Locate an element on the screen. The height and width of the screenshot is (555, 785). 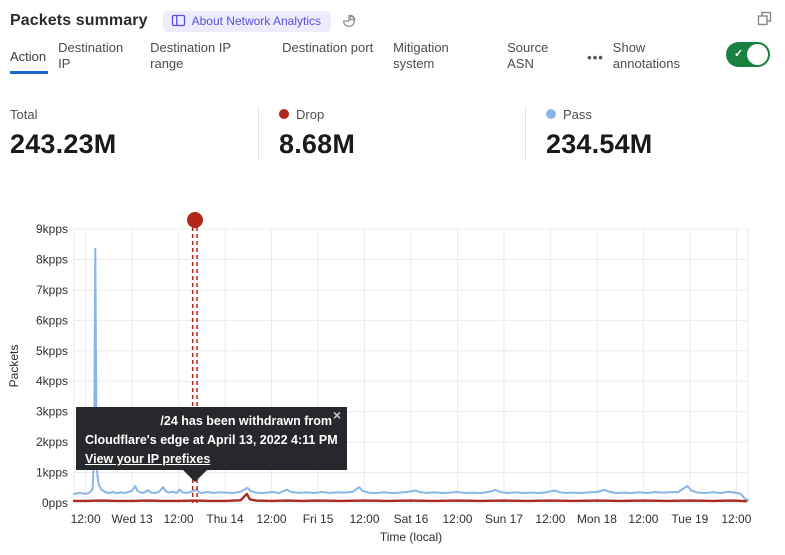
drop-dot-icon is located at coordinates (284, 114).